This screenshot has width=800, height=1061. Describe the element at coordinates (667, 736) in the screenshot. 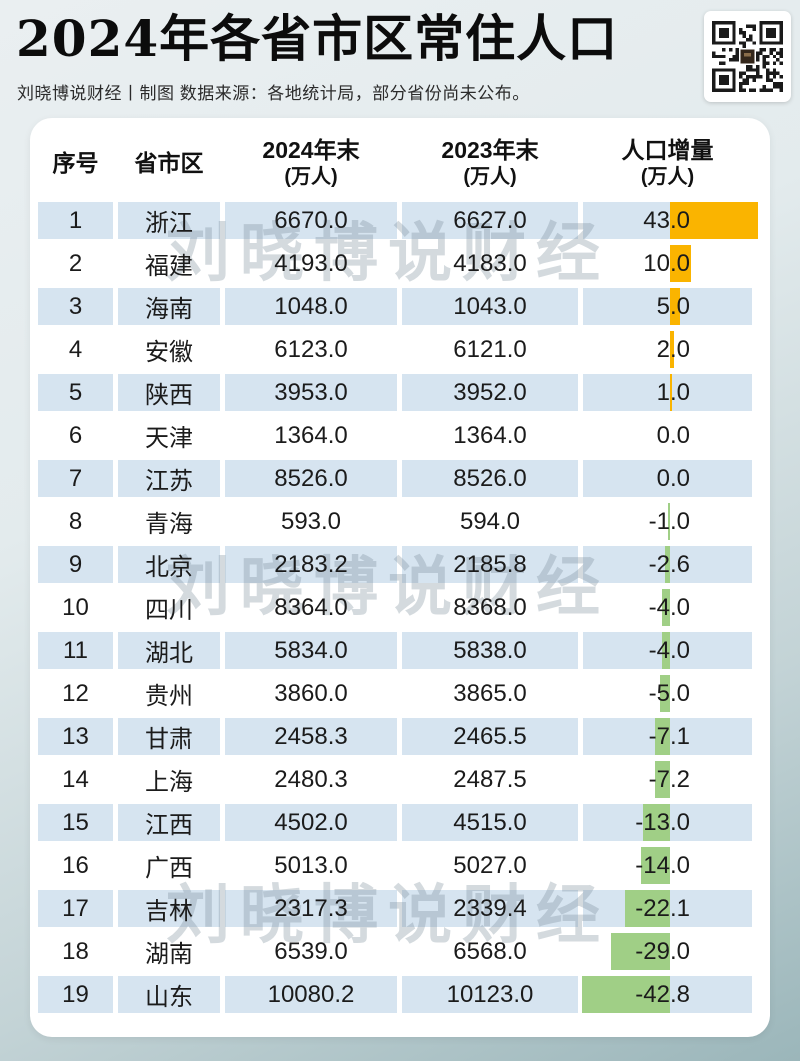

I see `change-cell: -7.1` at that location.